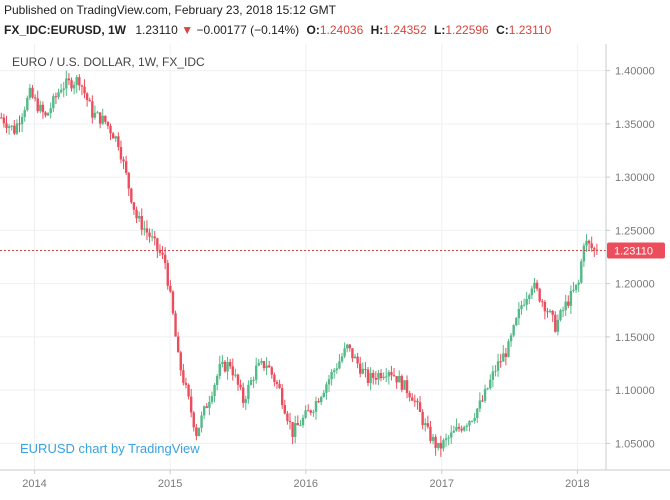  I want to click on last-price-badge-bg, so click(636, 250).